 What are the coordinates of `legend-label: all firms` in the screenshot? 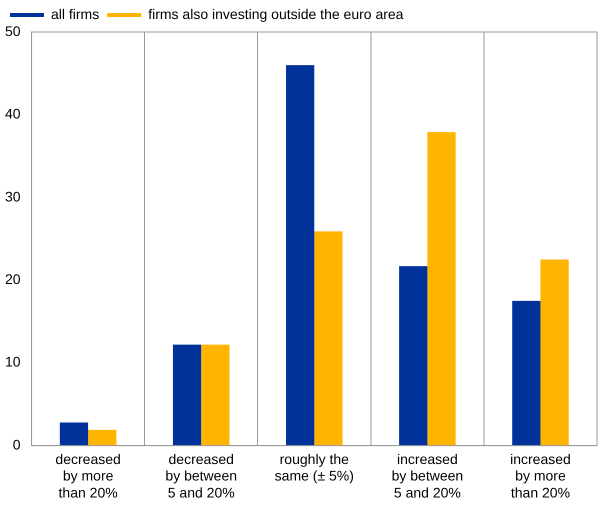 It's located at (75, 14).